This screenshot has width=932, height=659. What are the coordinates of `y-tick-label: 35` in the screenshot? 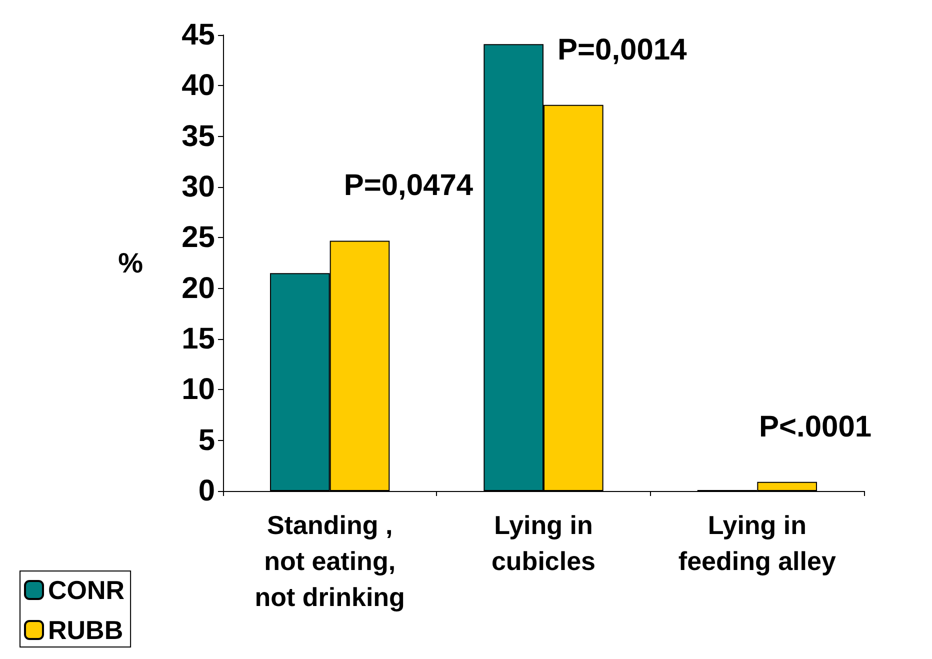 It's located at (198, 136).